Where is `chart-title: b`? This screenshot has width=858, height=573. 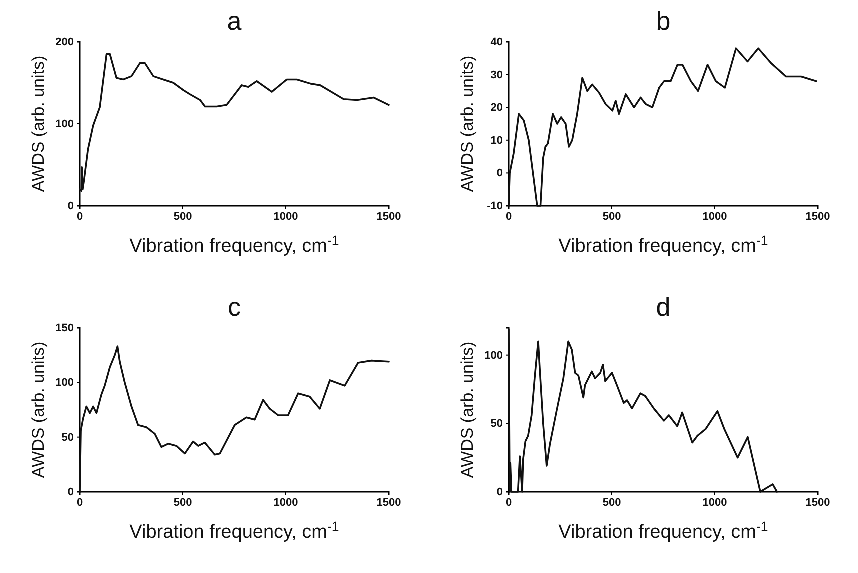
chart-title: b is located at coordinates (663, 21).